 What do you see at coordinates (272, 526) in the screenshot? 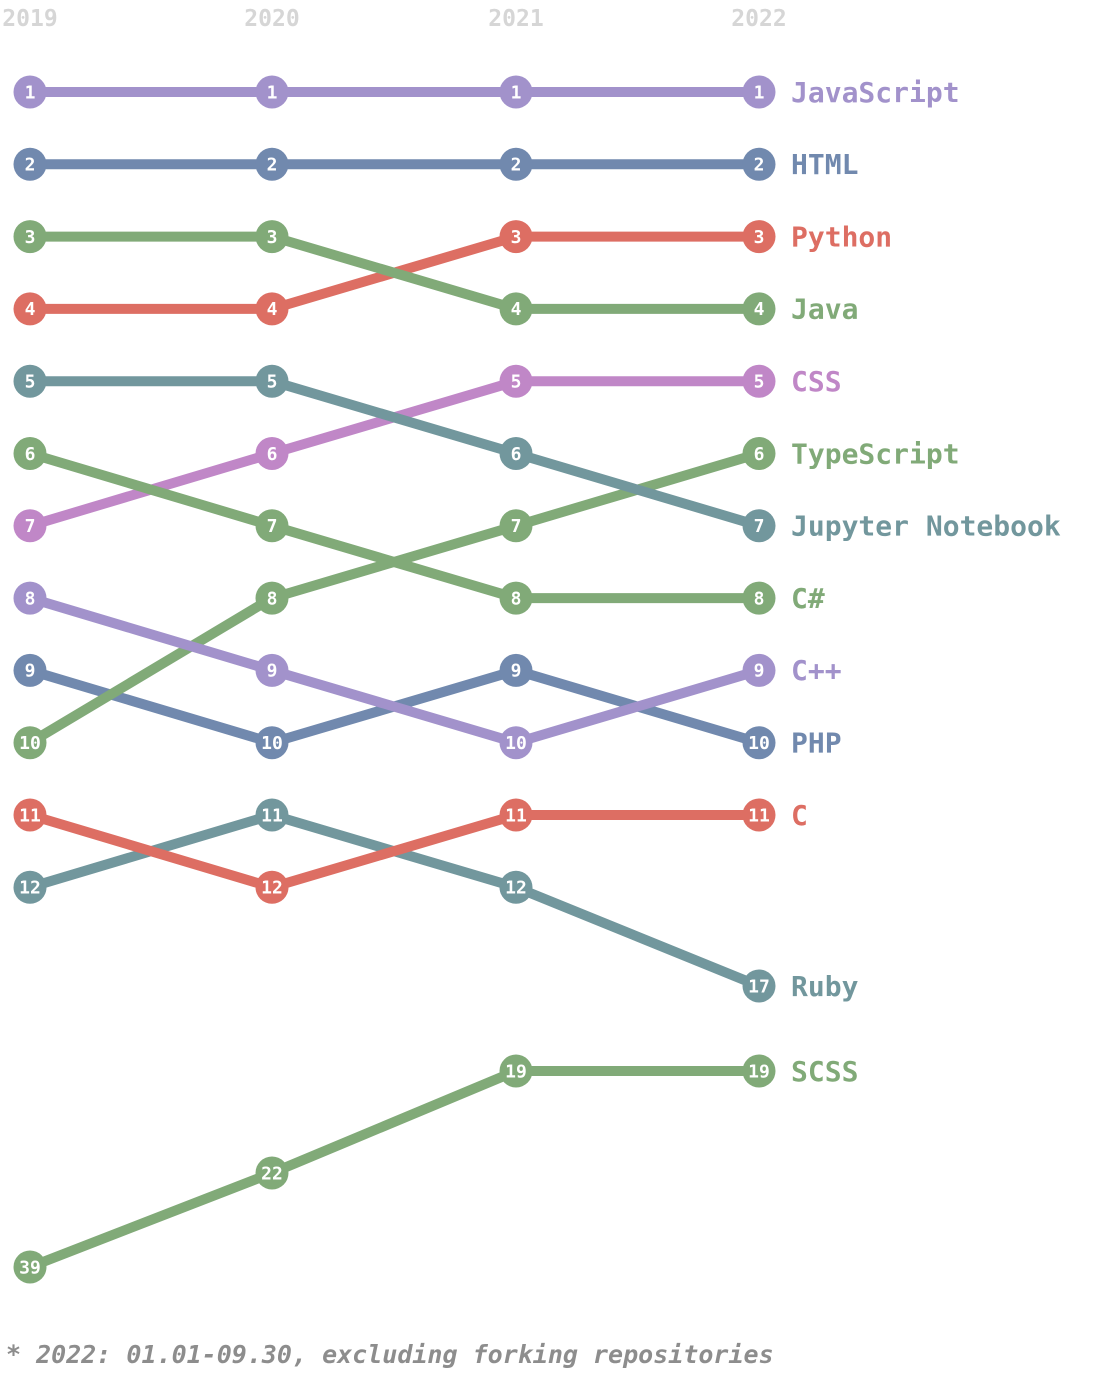
I see `node-csharp-2020` at bounding box center [272, 526].